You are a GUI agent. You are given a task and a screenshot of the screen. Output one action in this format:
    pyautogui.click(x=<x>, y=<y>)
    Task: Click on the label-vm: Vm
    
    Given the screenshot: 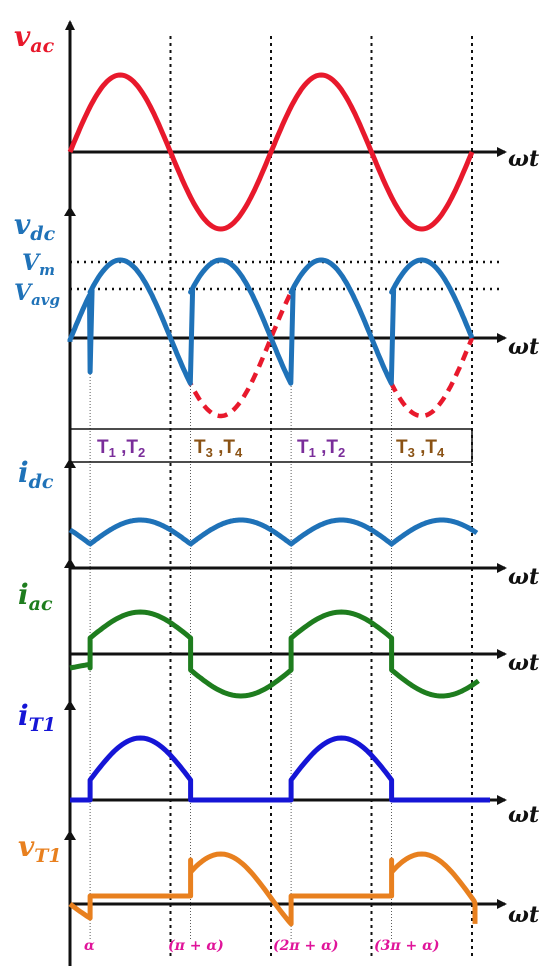 What is the action you would take?
    pyautogui.click(x=38, y=264)
    